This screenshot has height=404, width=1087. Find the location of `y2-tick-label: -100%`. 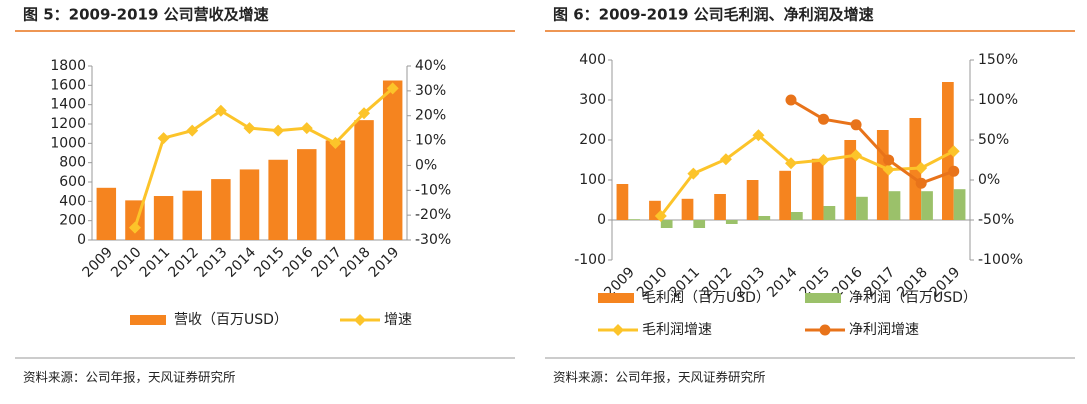

y2-tick-label: -100% is located at coordinates (1000, 260).